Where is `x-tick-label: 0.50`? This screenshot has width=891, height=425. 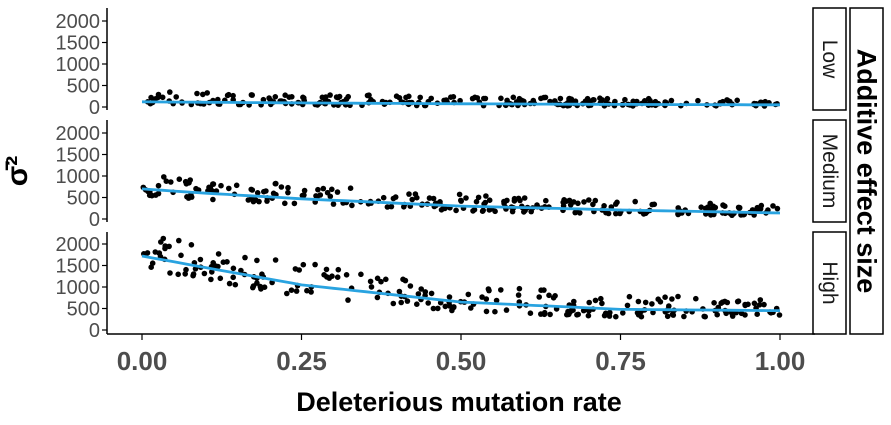 x-tick-label: 0.50 is located at coordinates (461, 361).